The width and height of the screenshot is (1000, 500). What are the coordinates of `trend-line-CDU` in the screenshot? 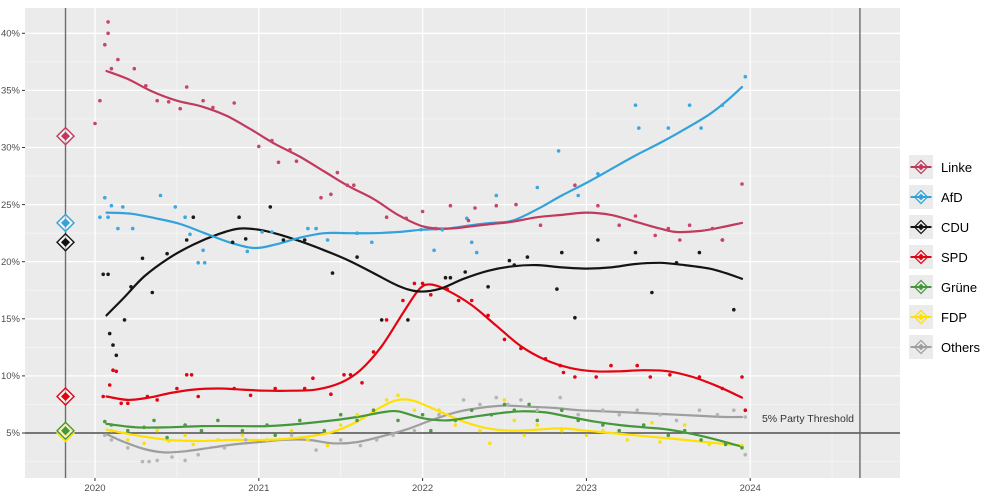 It's located at (424, 272).